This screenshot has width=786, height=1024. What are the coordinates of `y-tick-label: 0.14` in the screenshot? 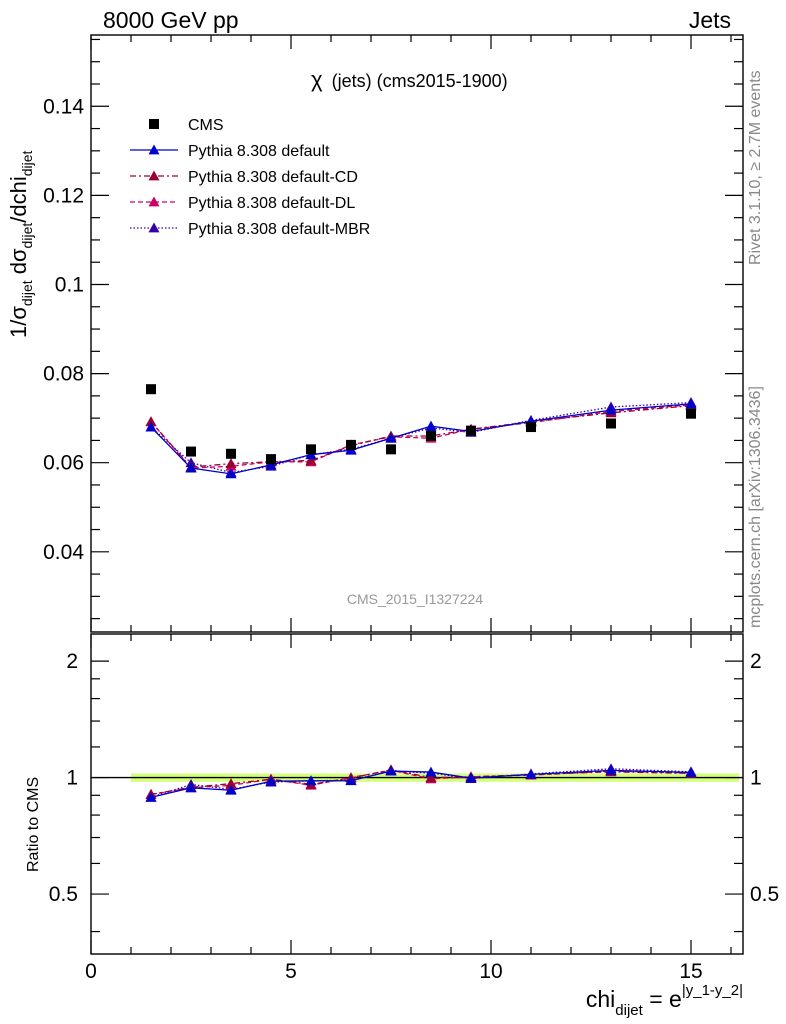 It's located at (63, 106).